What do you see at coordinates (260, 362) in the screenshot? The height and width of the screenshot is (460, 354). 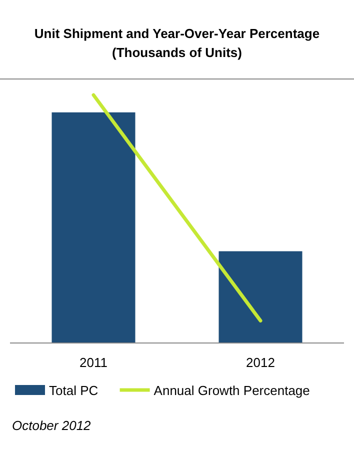 I see `x-tick-label: 2012` at bounding box center [260, 362].